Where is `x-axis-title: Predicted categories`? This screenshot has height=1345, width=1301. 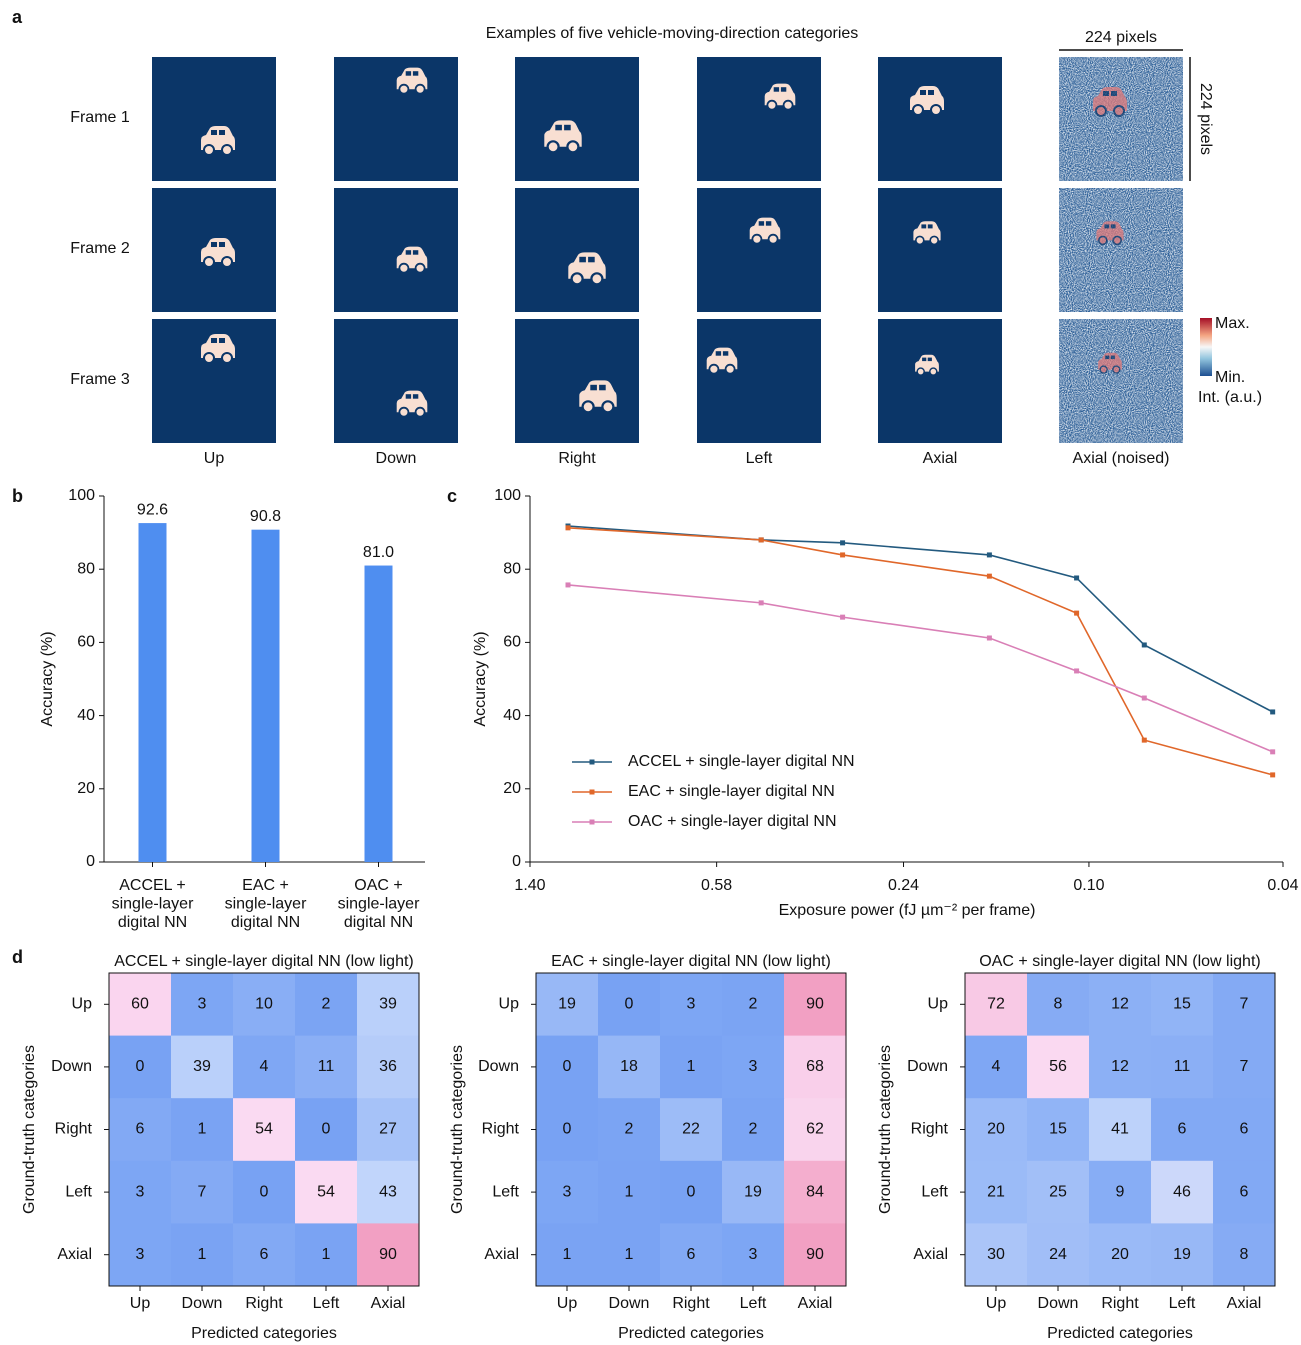
x-axis-title: Predicted categories is located at coordinates (264, 1333).